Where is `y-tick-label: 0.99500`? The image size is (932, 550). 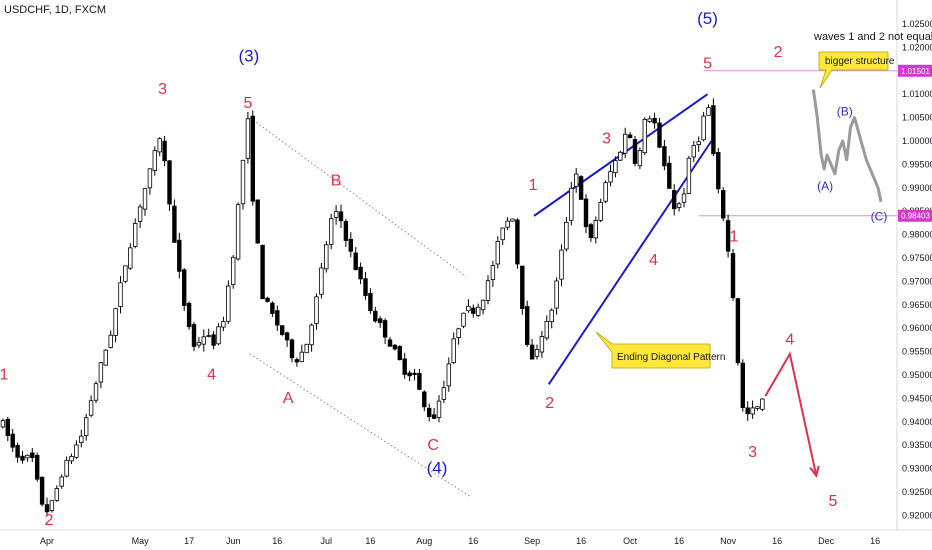
y-tick-label: 0.99500 is located at coordinates (917, 164).